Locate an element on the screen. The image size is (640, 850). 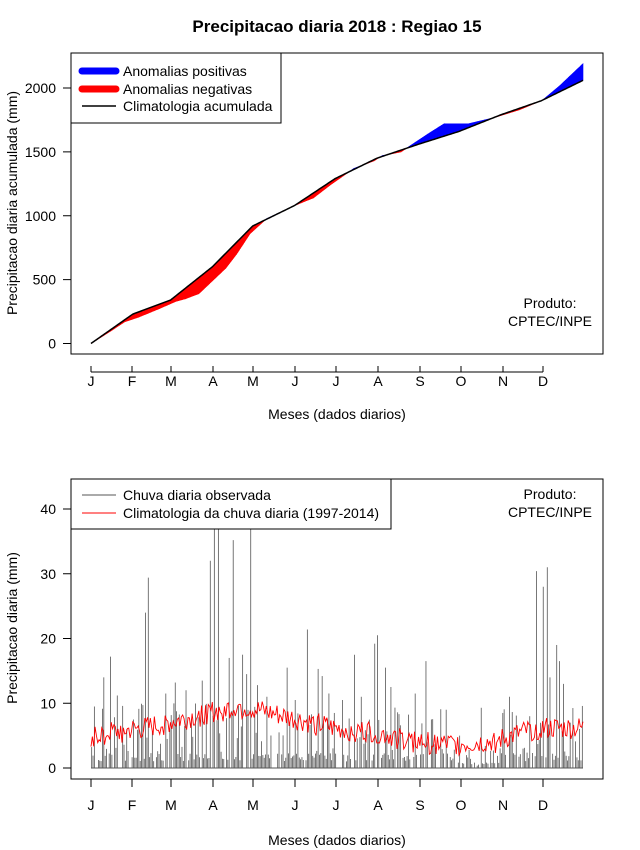
y-tick-label: 1500 is located at coordinates (40, 152).